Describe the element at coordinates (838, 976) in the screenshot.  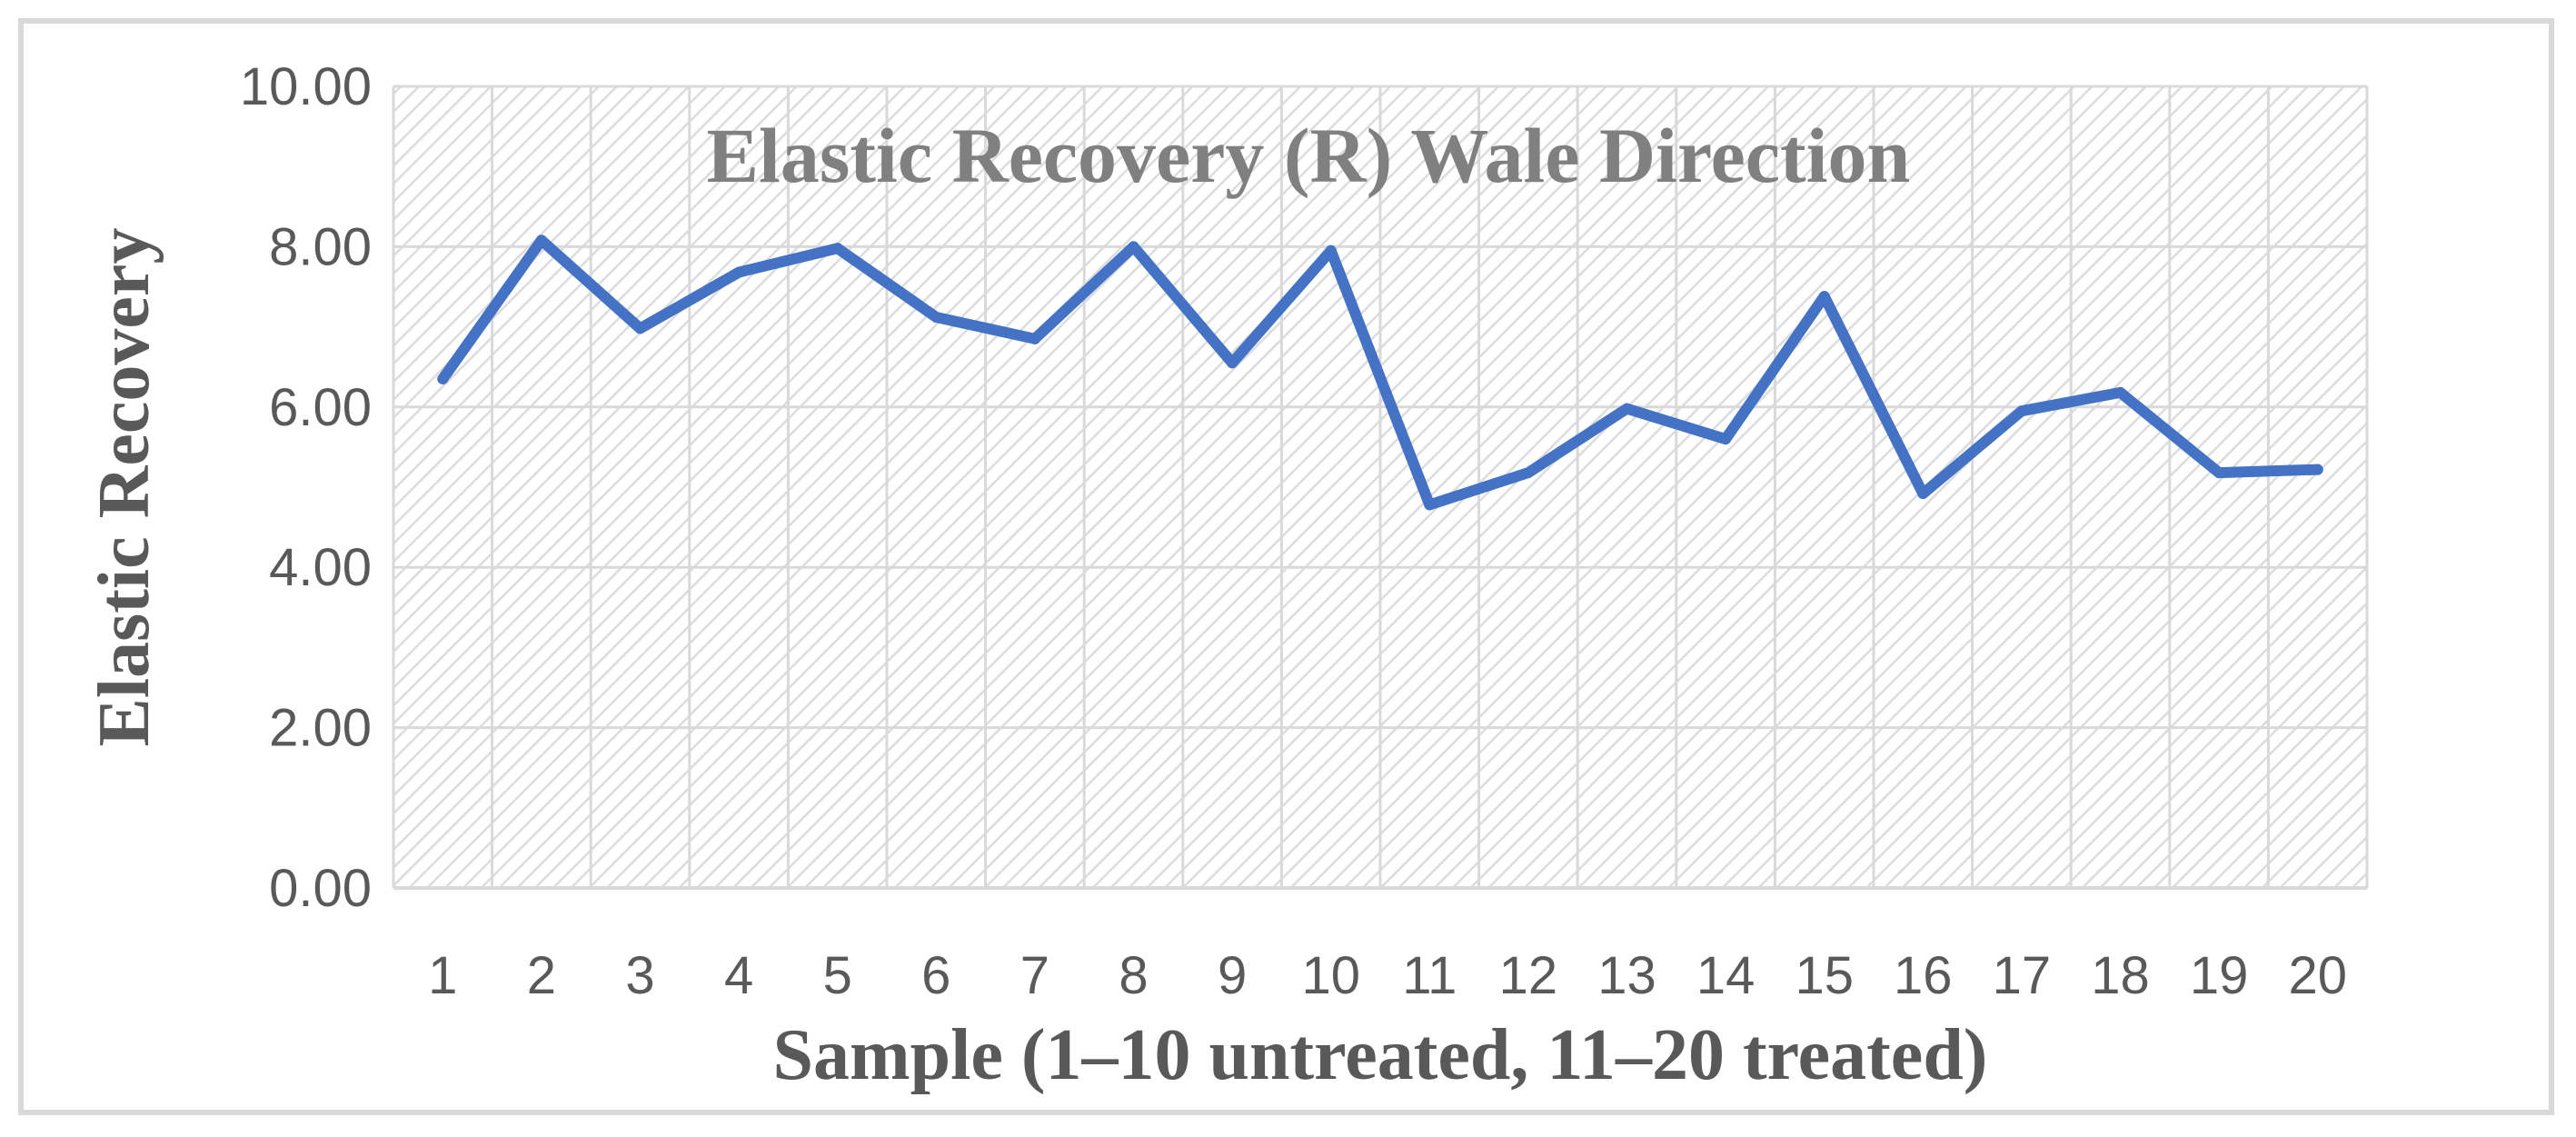
I see `x-tick-label: 5` at that location.